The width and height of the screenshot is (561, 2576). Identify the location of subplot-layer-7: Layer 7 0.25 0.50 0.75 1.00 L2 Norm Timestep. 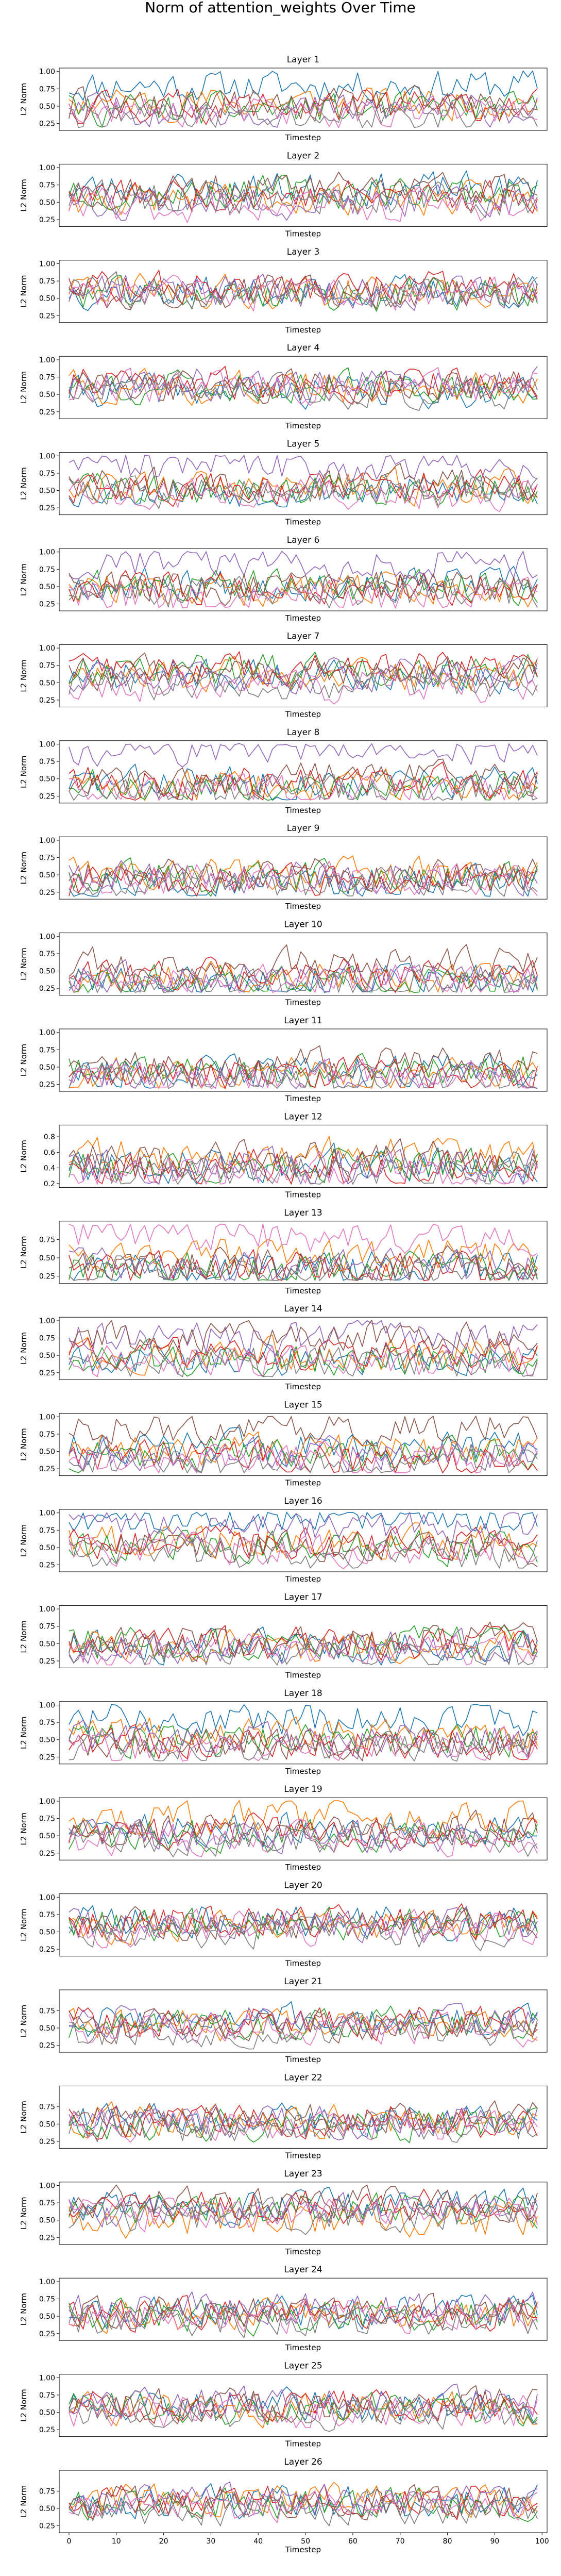
(283, 675).